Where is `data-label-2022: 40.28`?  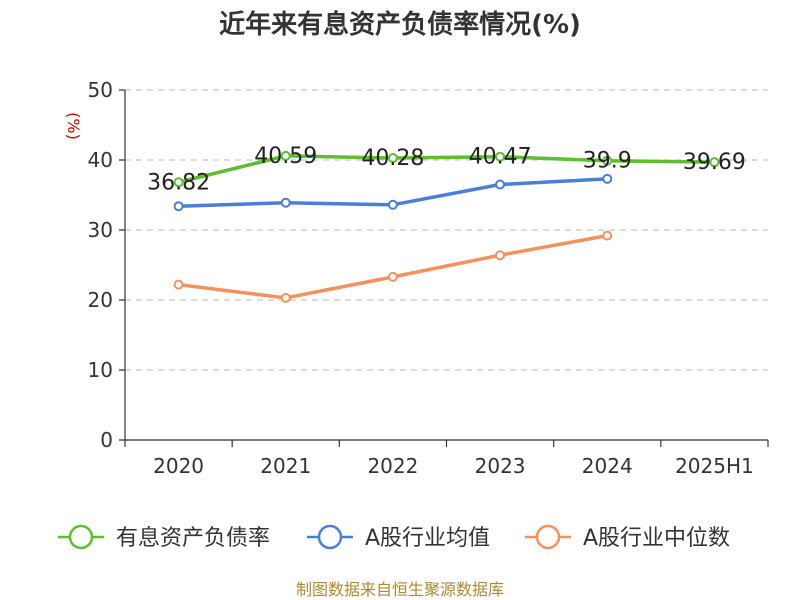
data-label-2022: 40.28 is located at coordinates (392, 158).